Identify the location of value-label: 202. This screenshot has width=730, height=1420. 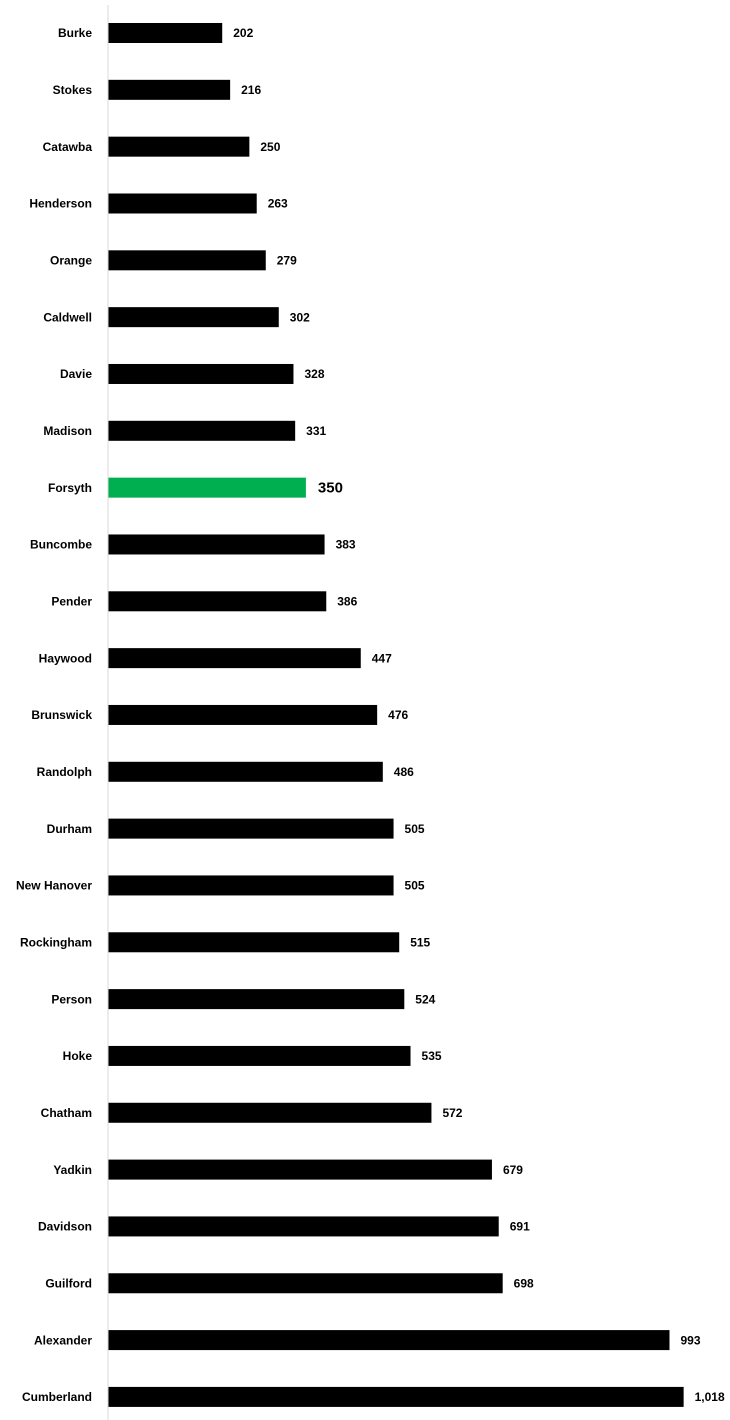
(243, 33).